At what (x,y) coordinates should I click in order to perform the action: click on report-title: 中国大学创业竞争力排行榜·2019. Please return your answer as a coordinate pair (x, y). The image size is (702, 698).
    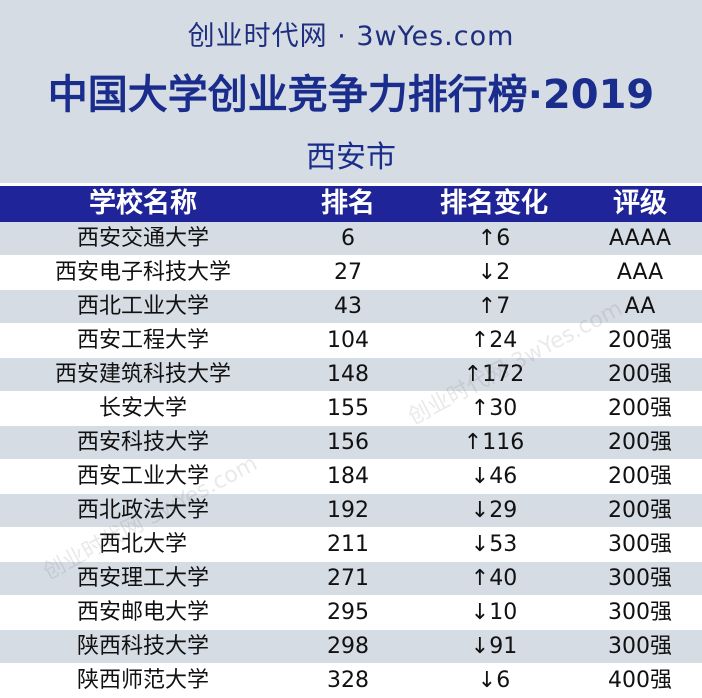
    Looking at the image, I should click on (351, 95).